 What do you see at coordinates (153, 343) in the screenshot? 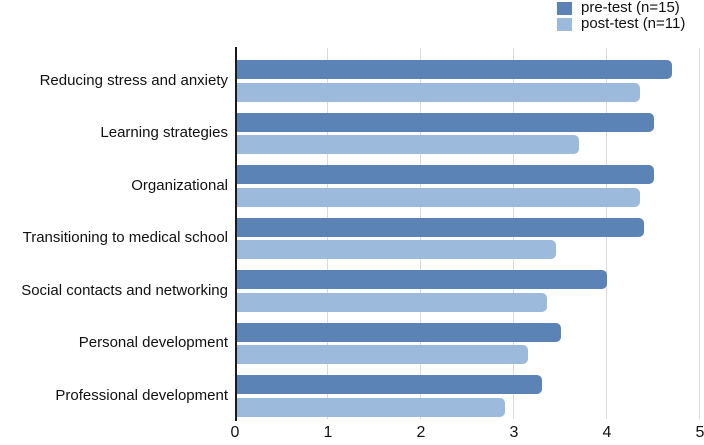
I see `category-label: Personal development` at bounding box center [153, 343].